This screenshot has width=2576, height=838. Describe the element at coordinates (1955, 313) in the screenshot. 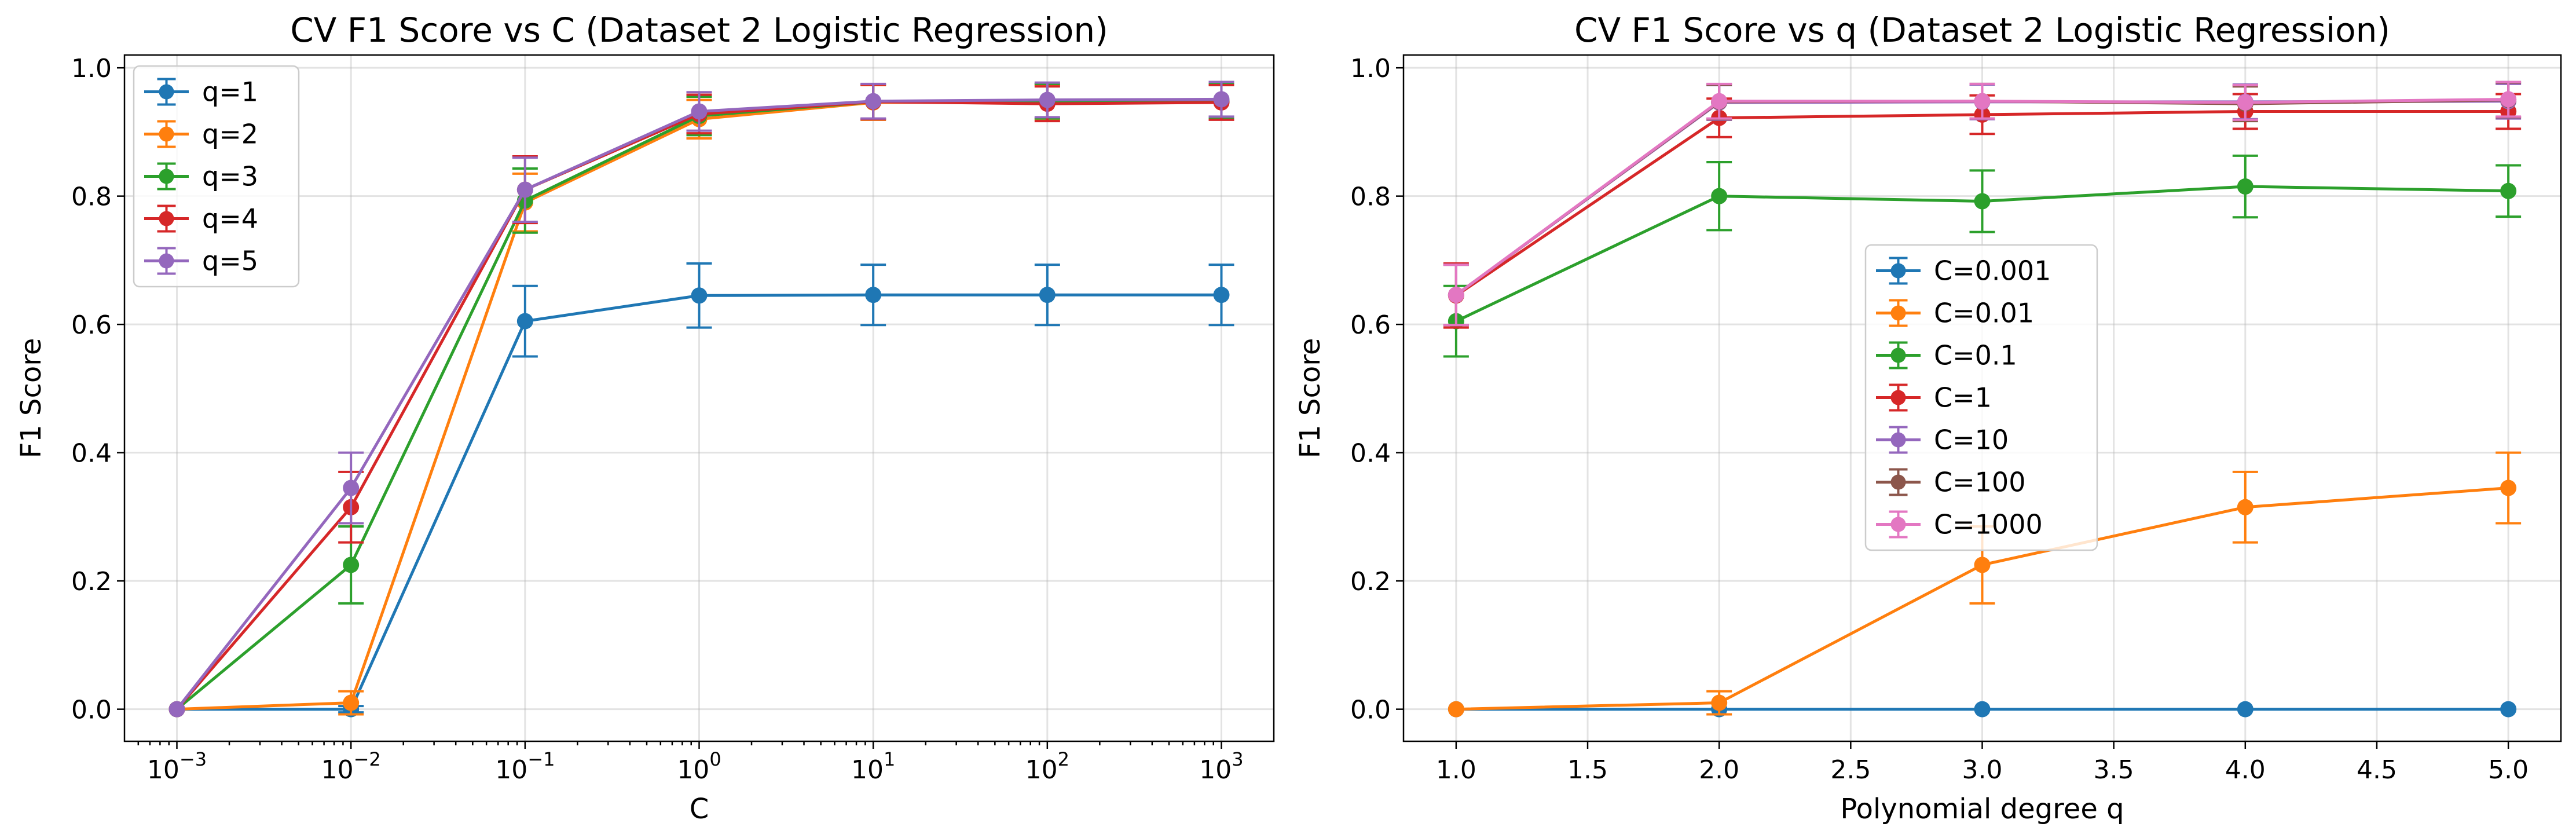

I see `legend-item: C=0.01` at that location.